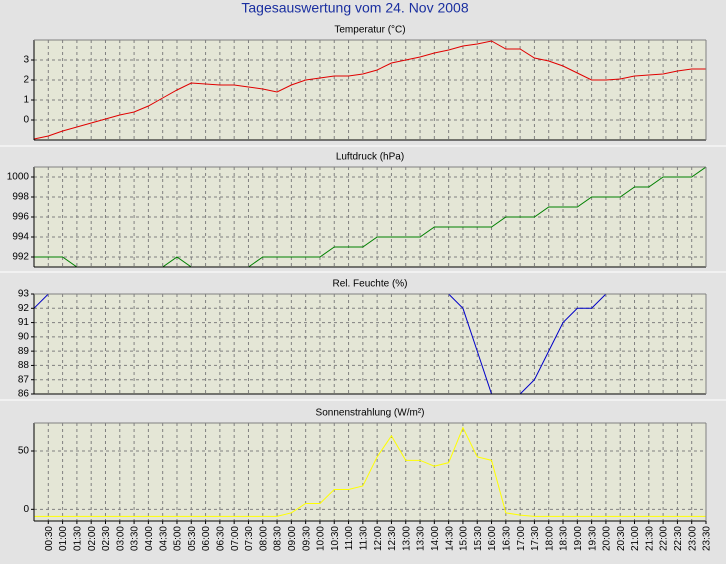  I want to click on panel-title: Rel. Feuchte (%), so click(369, 284).